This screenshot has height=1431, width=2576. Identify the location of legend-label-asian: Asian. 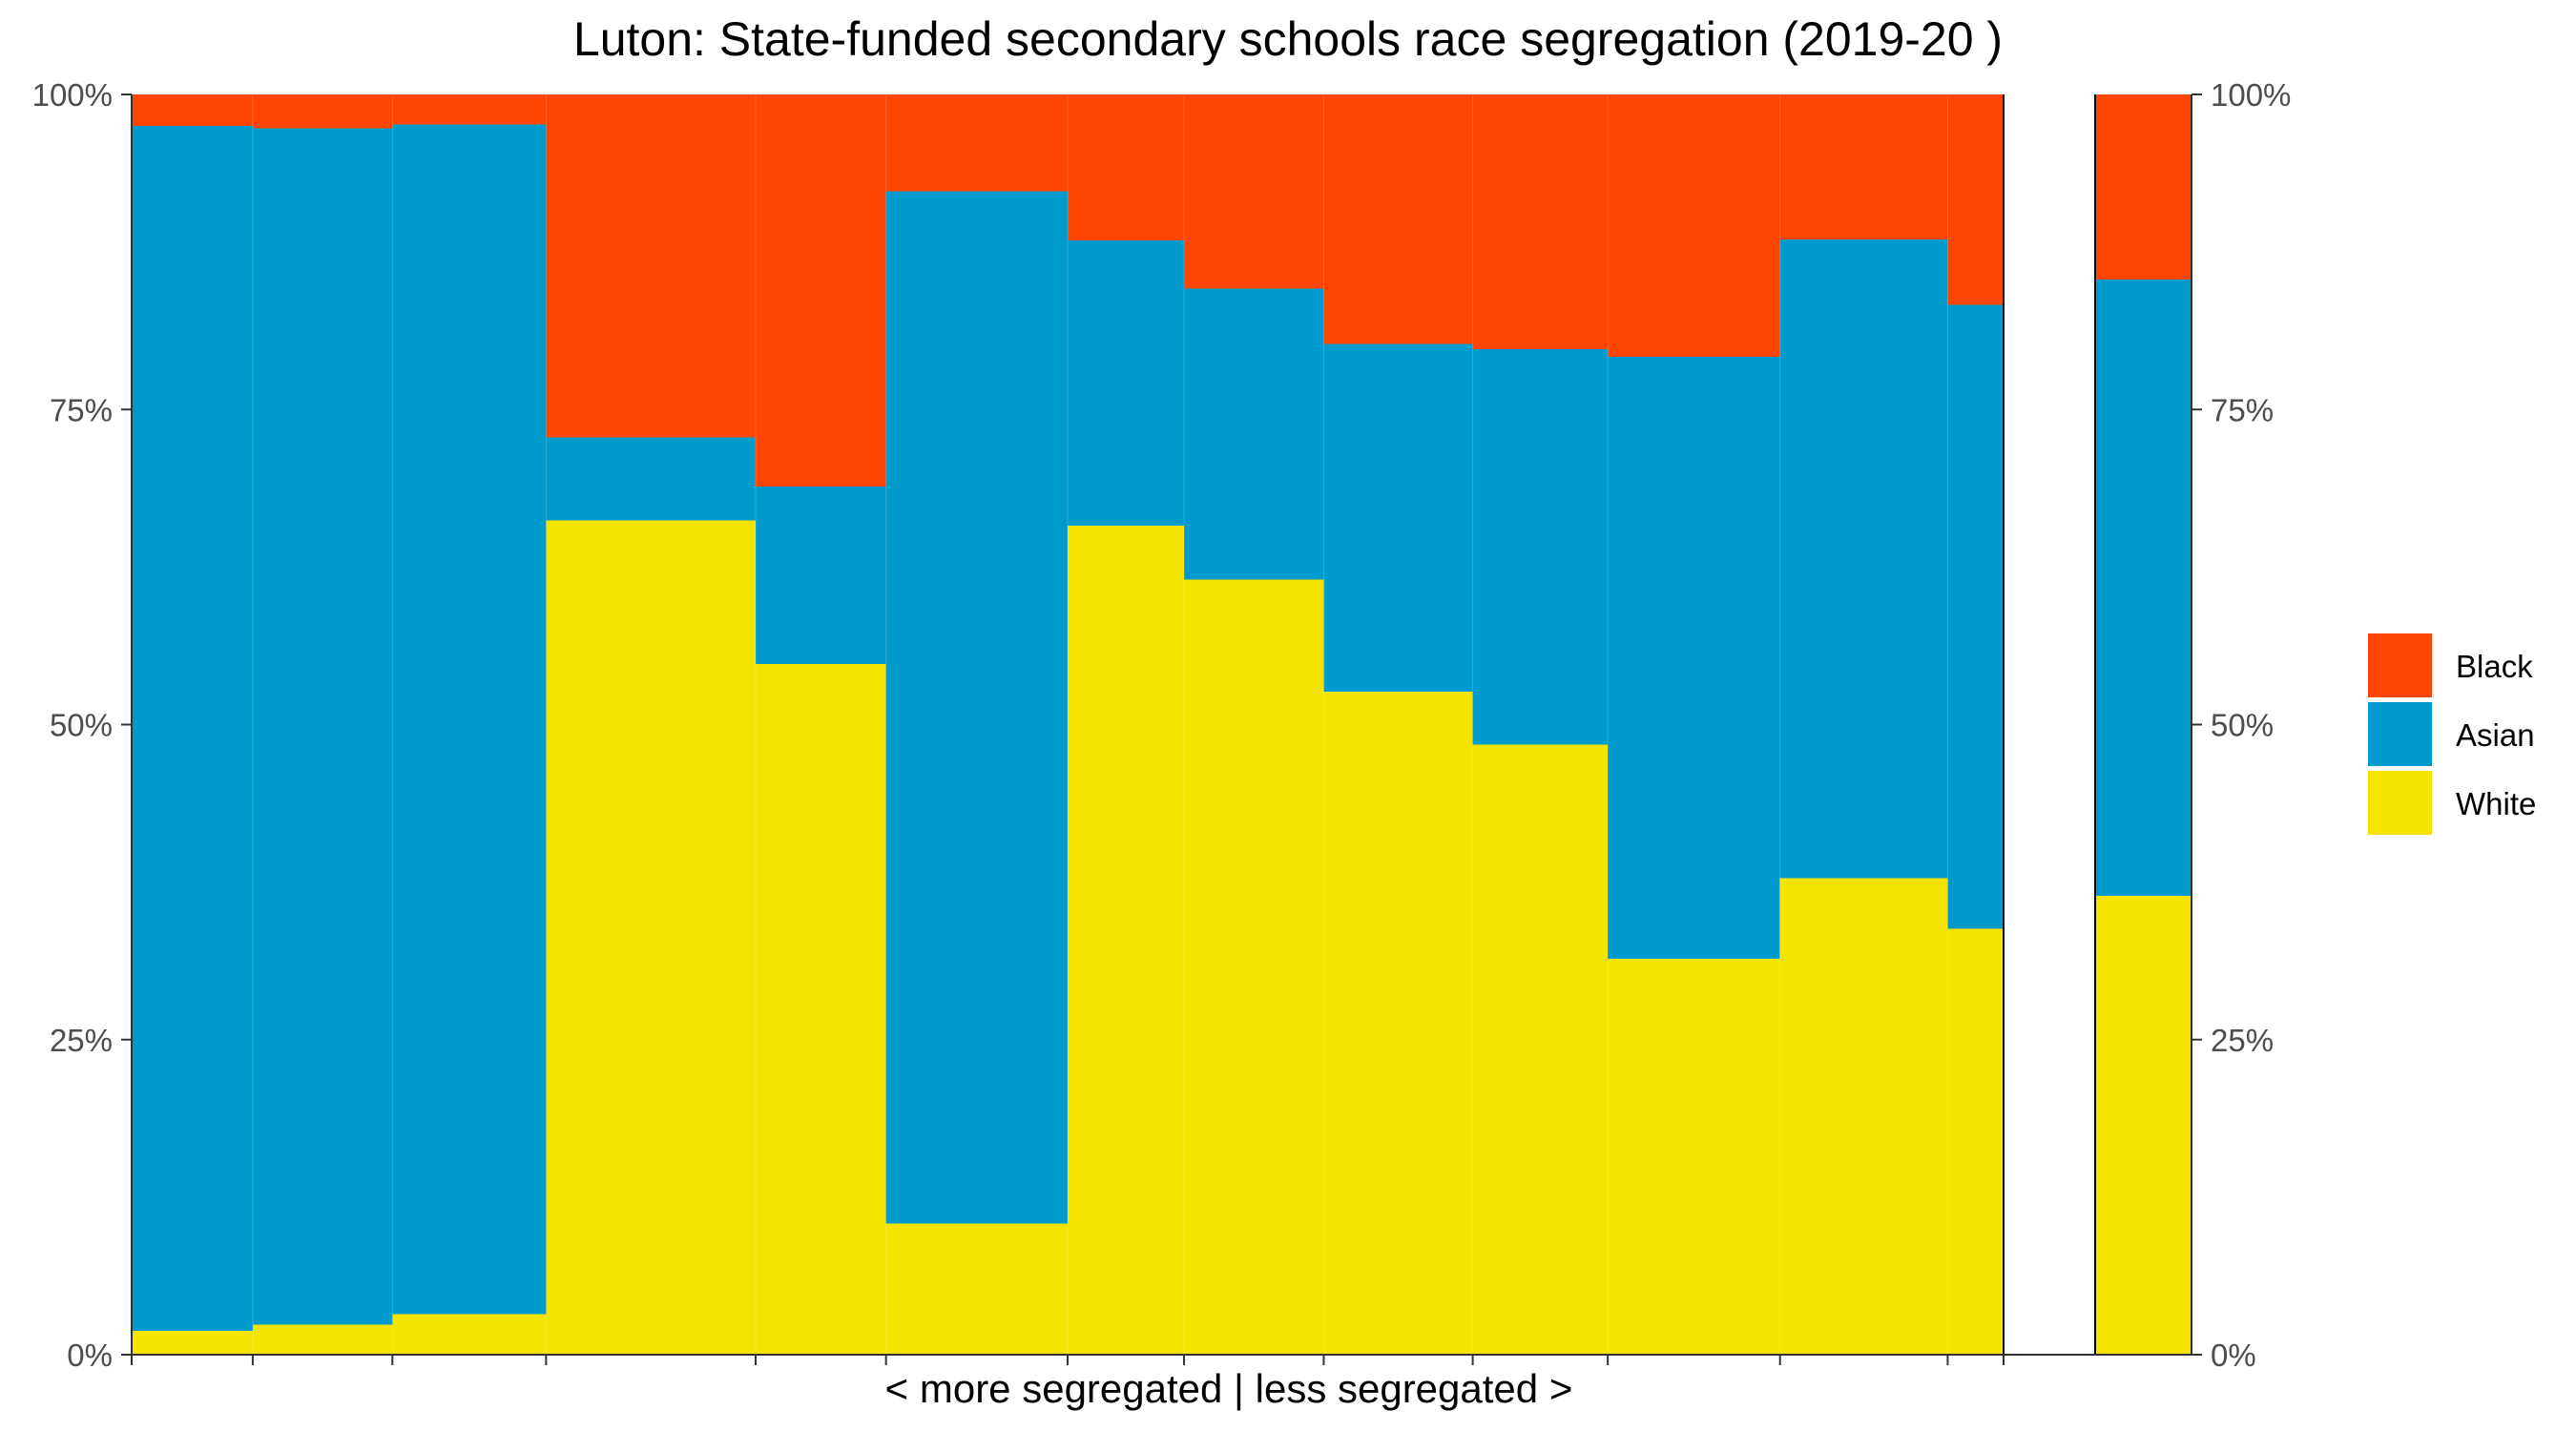
(2495, 735).